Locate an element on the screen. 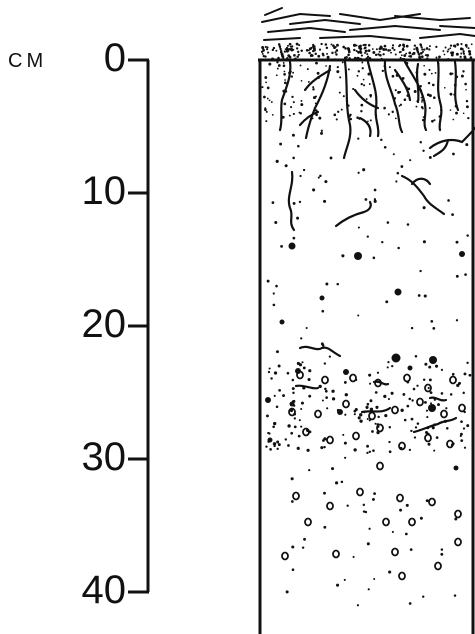  depth-tick-label: 40 is located at coordinates (104, 590).